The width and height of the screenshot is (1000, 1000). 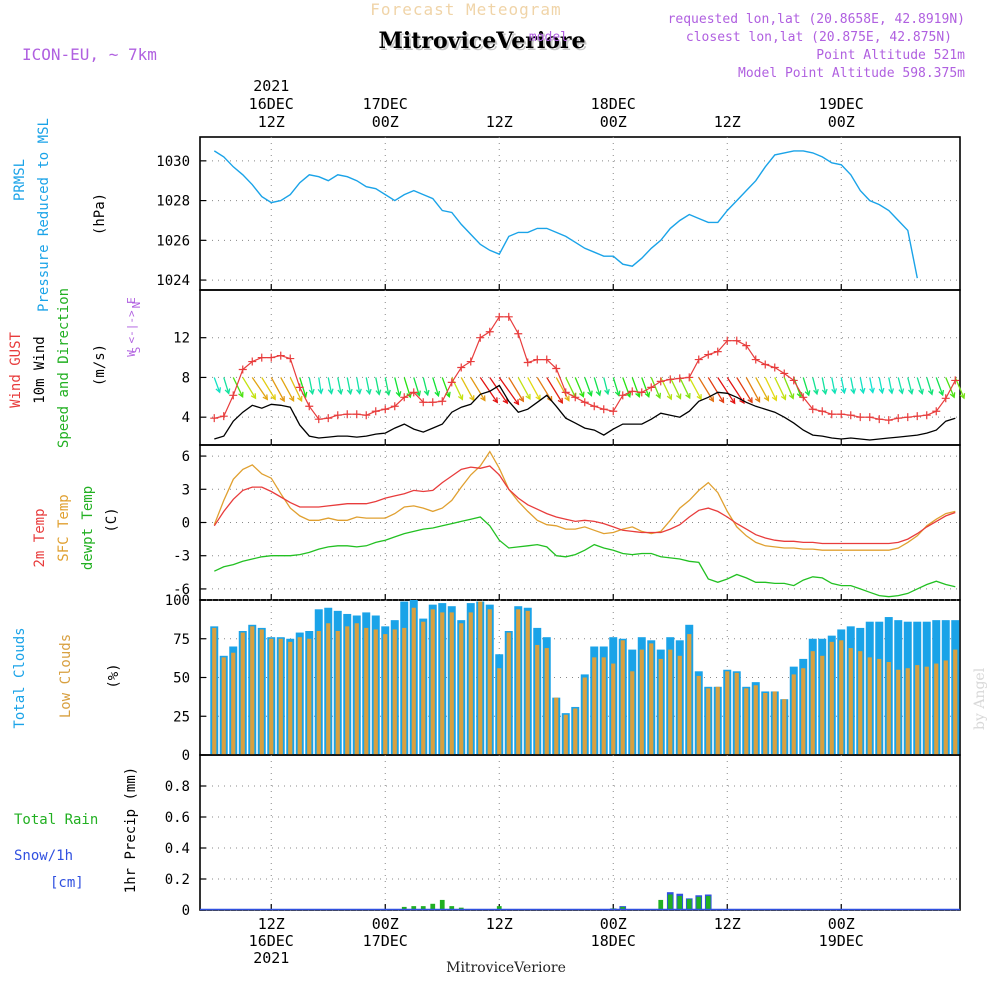 What do you see at coordinates (727, 924) in the screenshot?
I see `bottom-time-label: 12Z` at bounding box center [727, 924].